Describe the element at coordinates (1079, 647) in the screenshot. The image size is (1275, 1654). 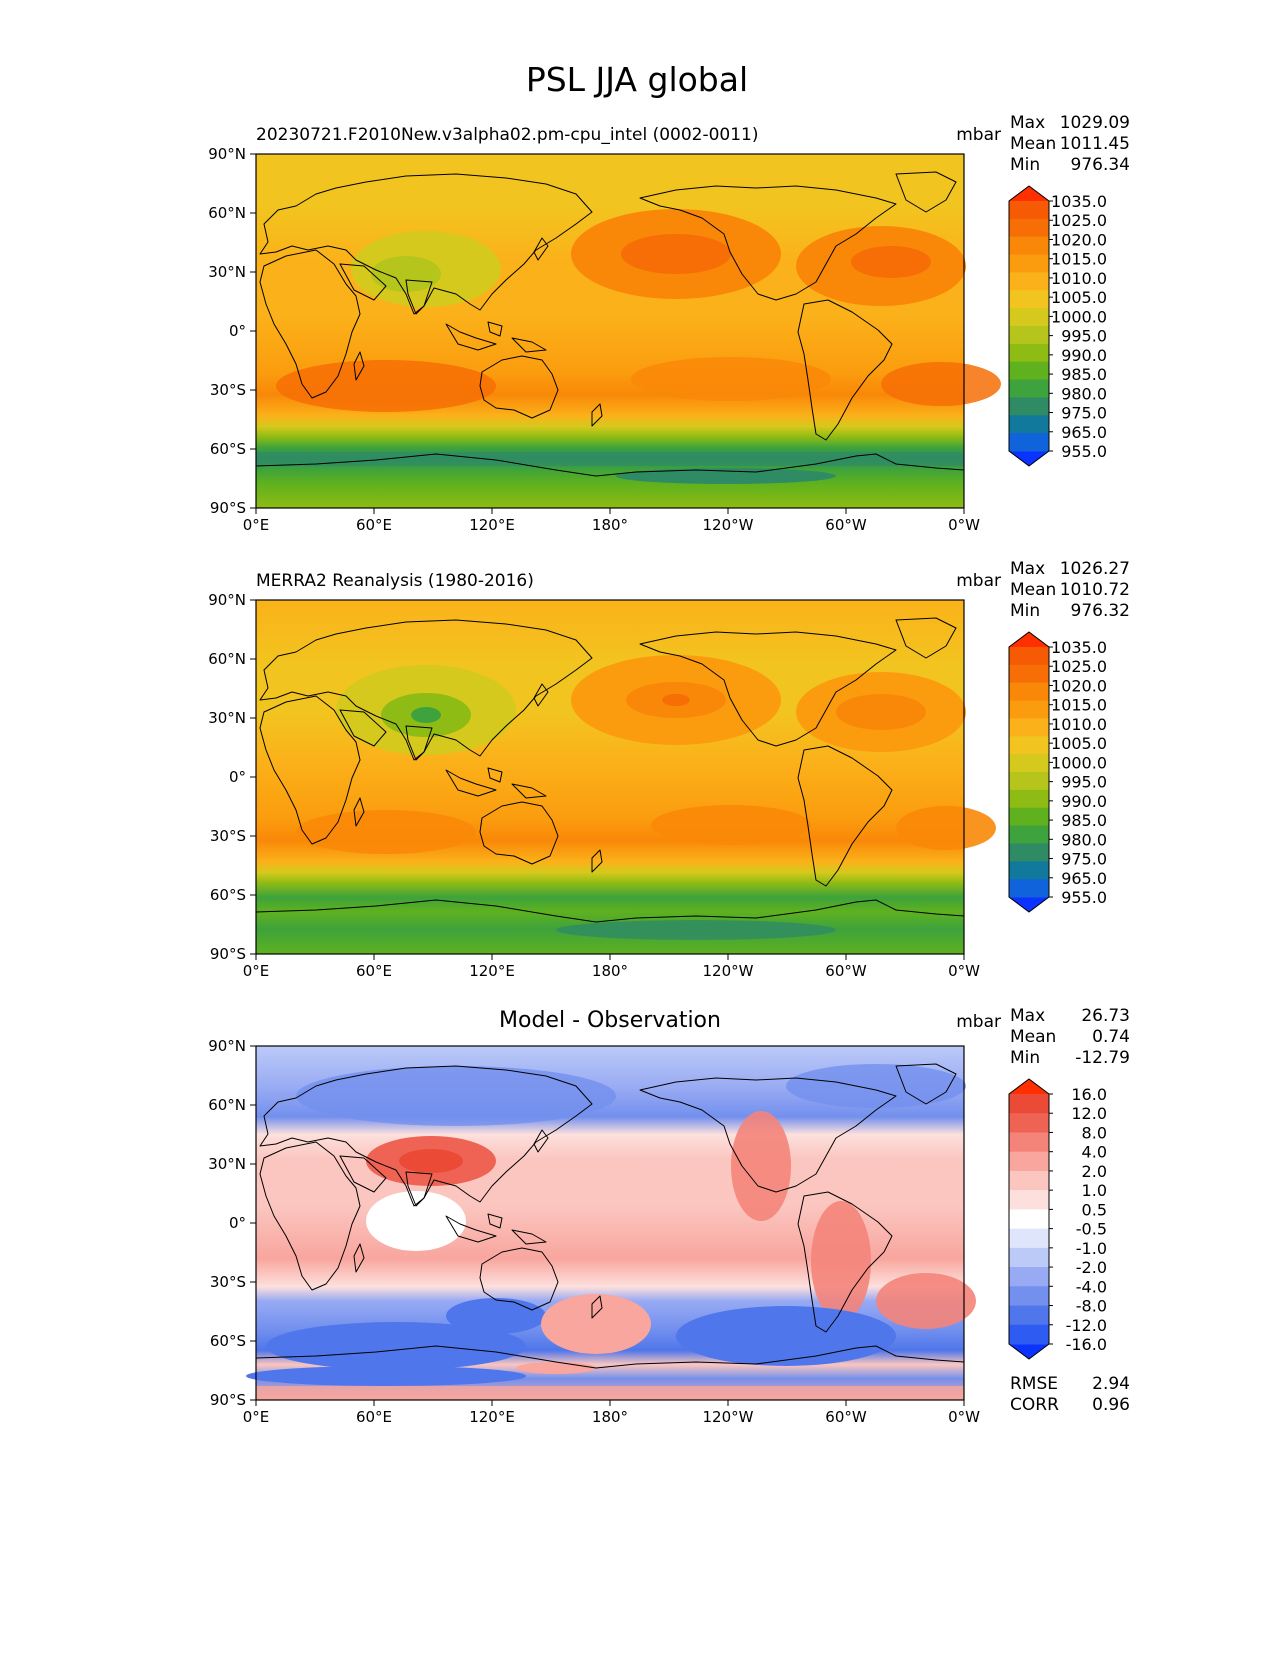
I see `colorbar-level-label: 1035.0` at that location.